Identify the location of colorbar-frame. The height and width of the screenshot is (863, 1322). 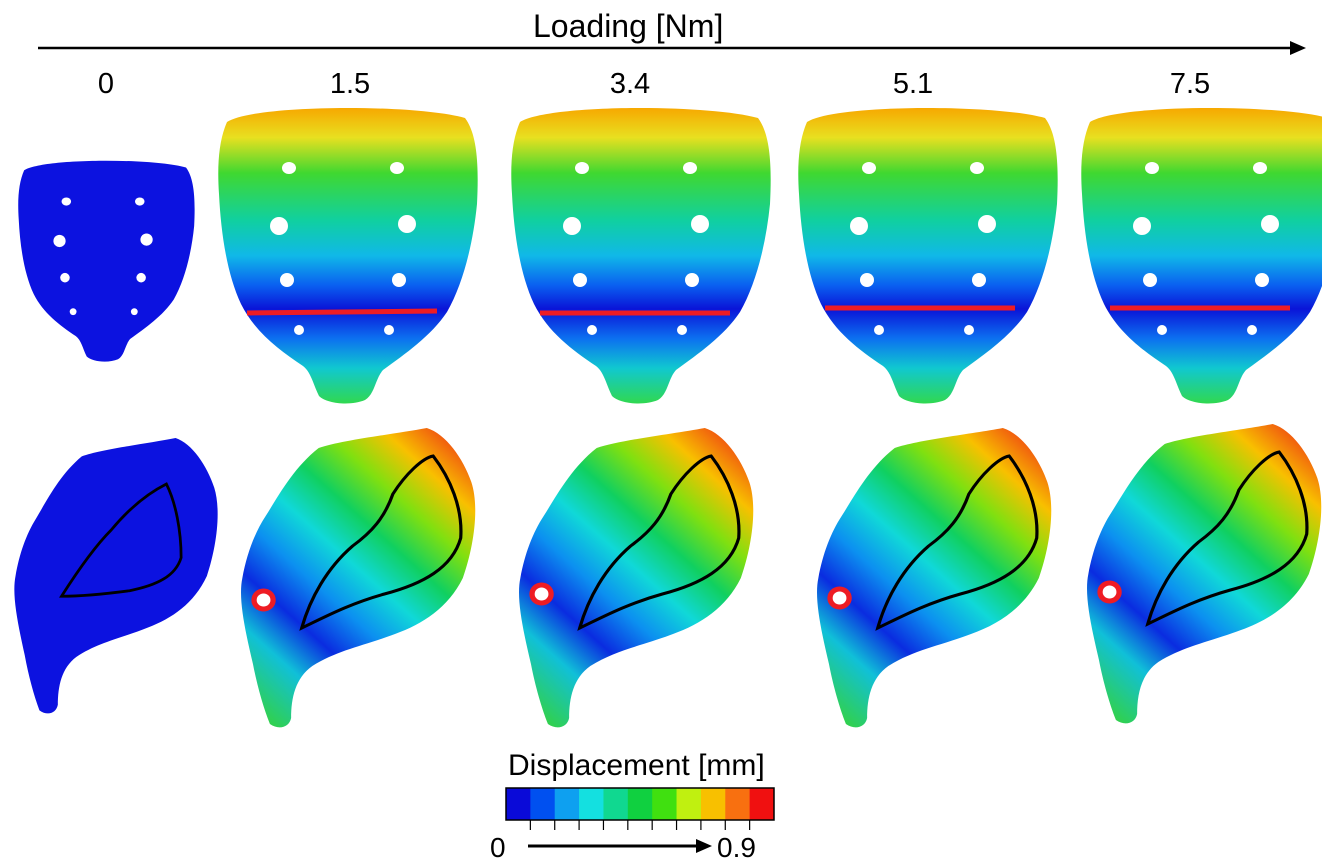
(640, 804).